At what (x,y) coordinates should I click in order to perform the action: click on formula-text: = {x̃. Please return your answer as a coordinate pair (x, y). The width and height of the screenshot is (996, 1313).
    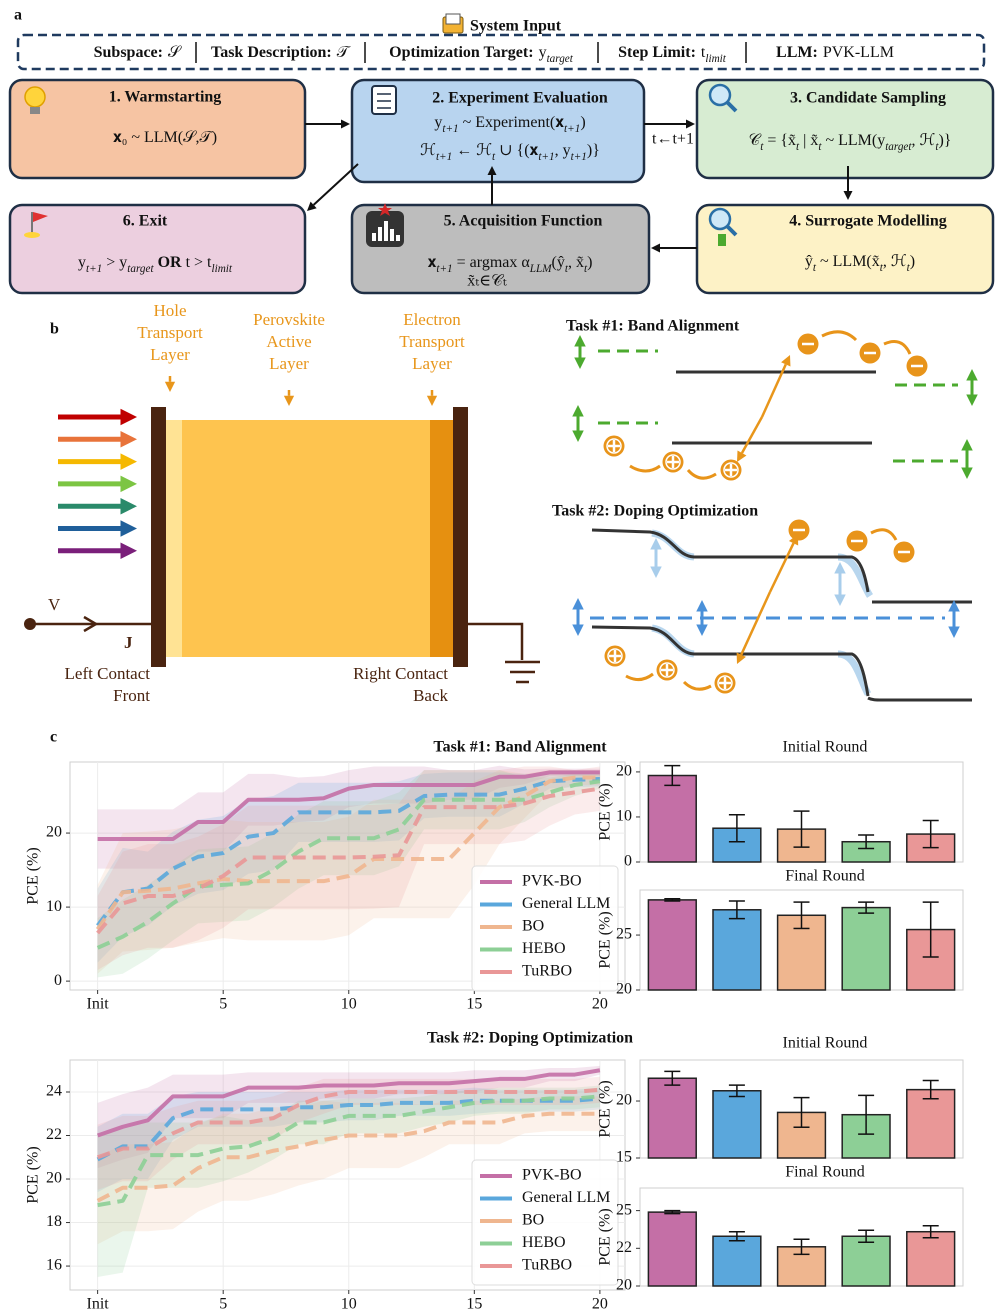
    Looking at the image, I should click on (779, 140).